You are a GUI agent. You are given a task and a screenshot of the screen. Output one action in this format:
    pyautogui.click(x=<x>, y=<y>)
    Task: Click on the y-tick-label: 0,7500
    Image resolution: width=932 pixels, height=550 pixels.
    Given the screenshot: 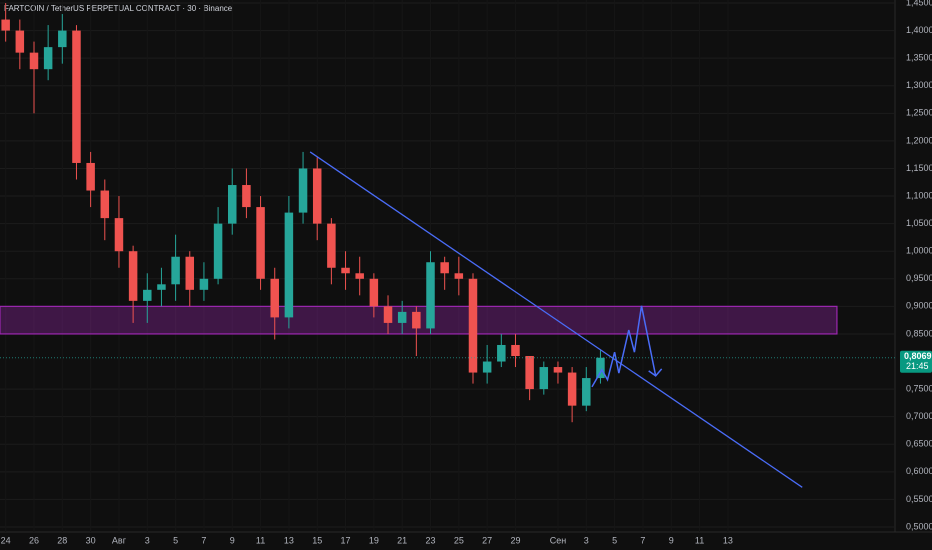 What is the action you would take?
    pyautogui.click(x=919, y=388)
    